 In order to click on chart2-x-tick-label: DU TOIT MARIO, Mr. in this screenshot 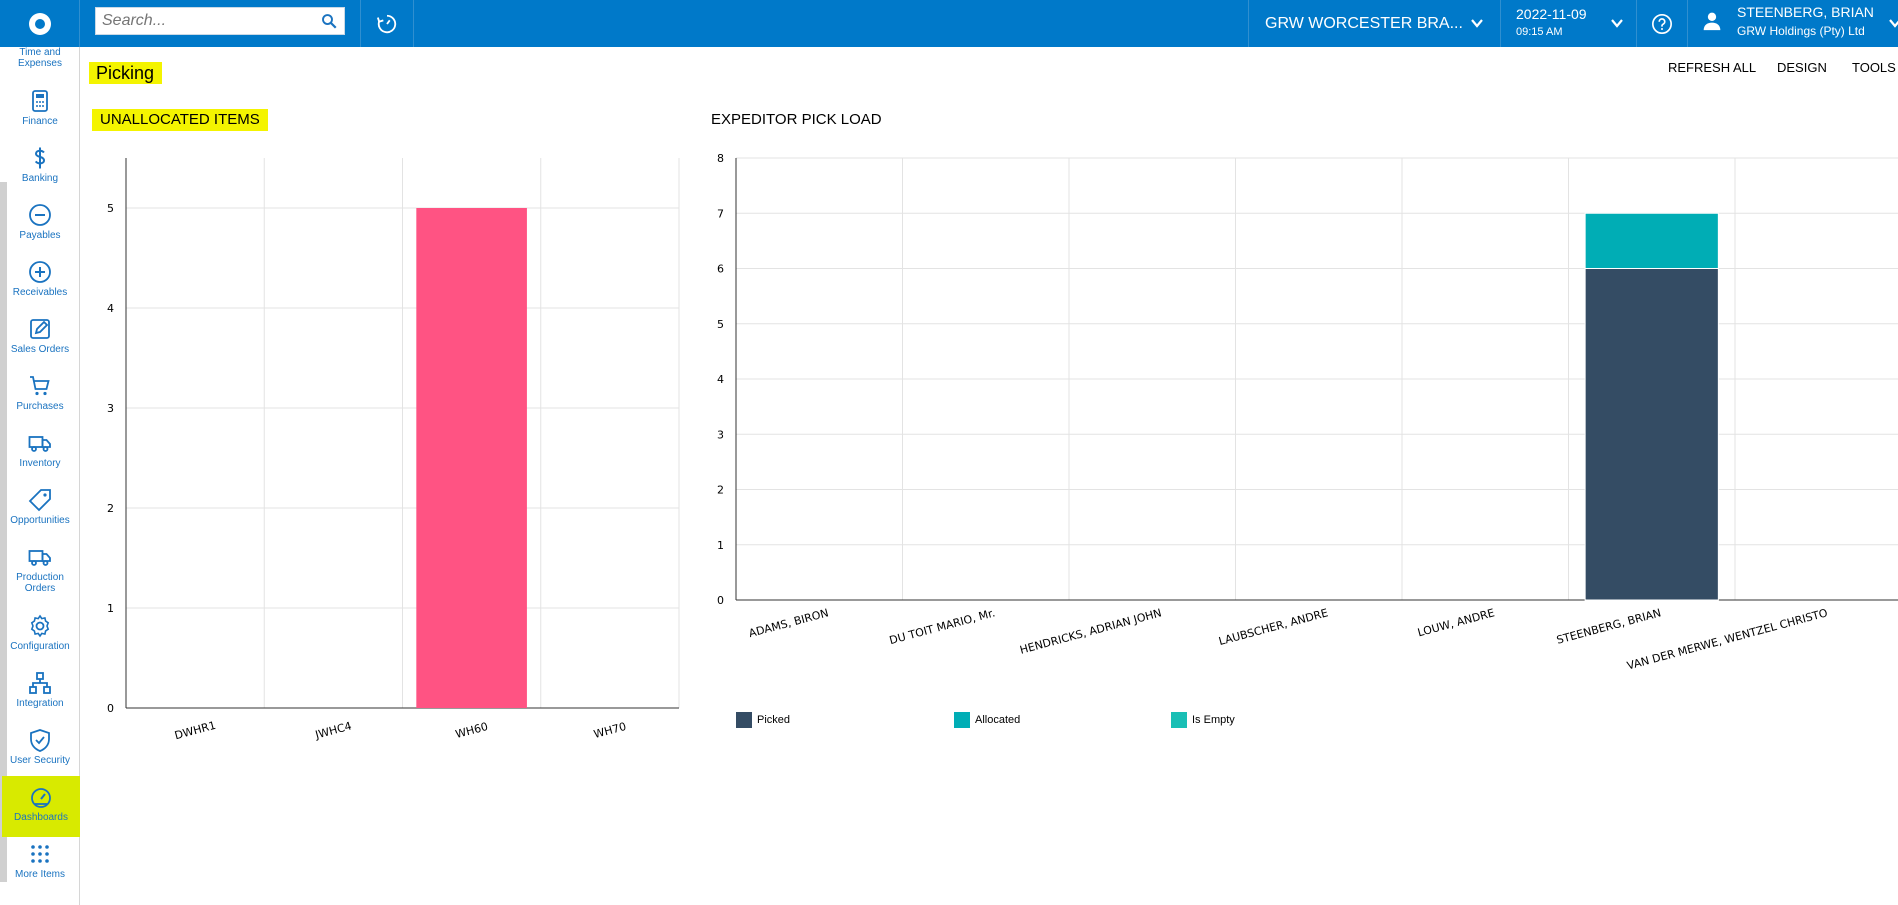, I will do `click(942, 626)`.